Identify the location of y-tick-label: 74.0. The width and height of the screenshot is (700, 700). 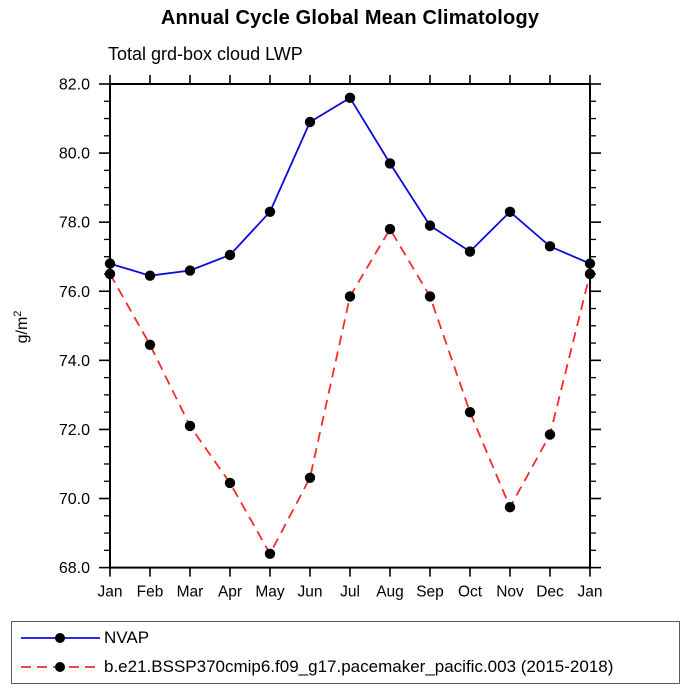
(74, 361).